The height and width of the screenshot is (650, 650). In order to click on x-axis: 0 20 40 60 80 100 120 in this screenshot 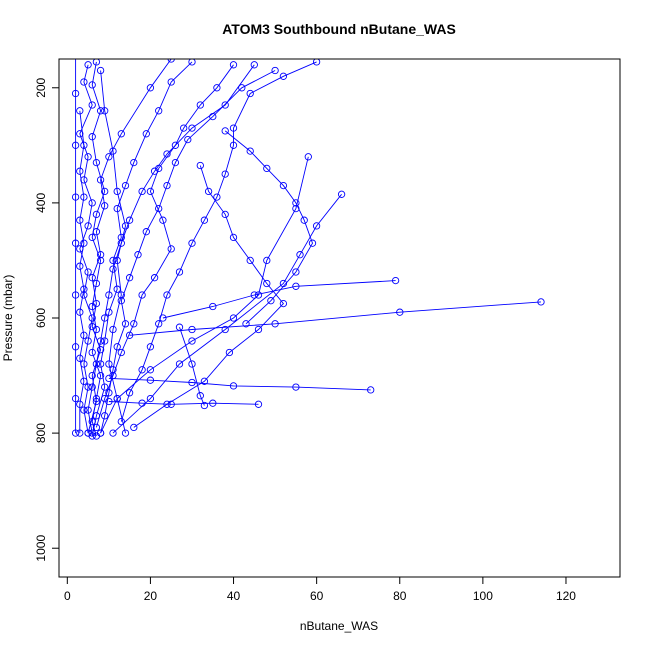, I will do `click(320, 589)`.